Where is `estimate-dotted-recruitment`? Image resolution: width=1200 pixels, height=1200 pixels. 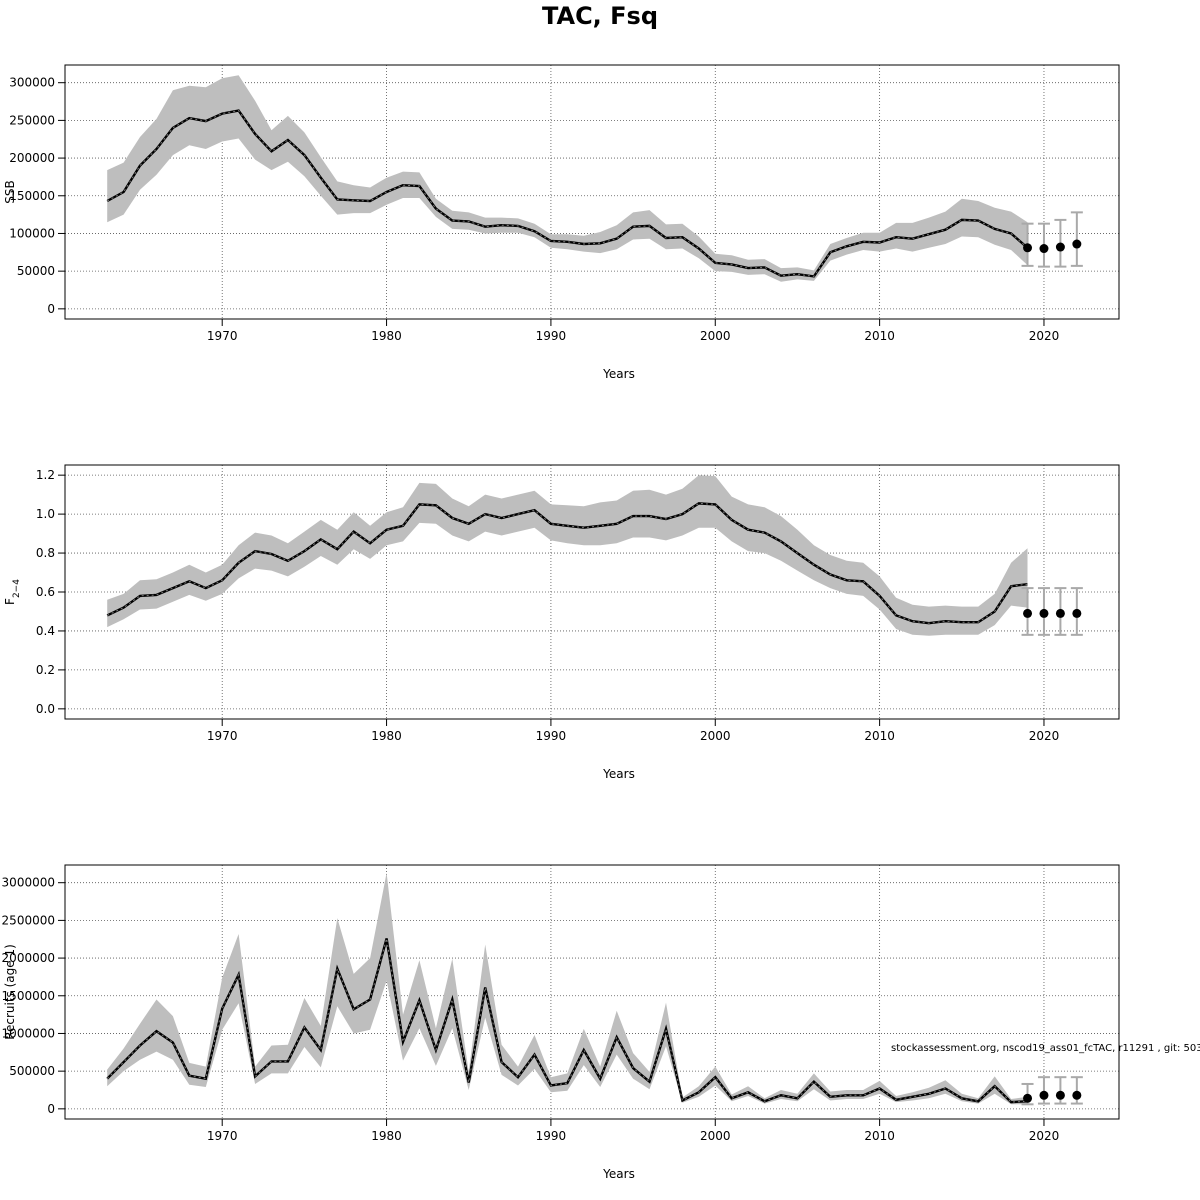 estimate-dotted-recruitment is located at coordinates (567, 1020).